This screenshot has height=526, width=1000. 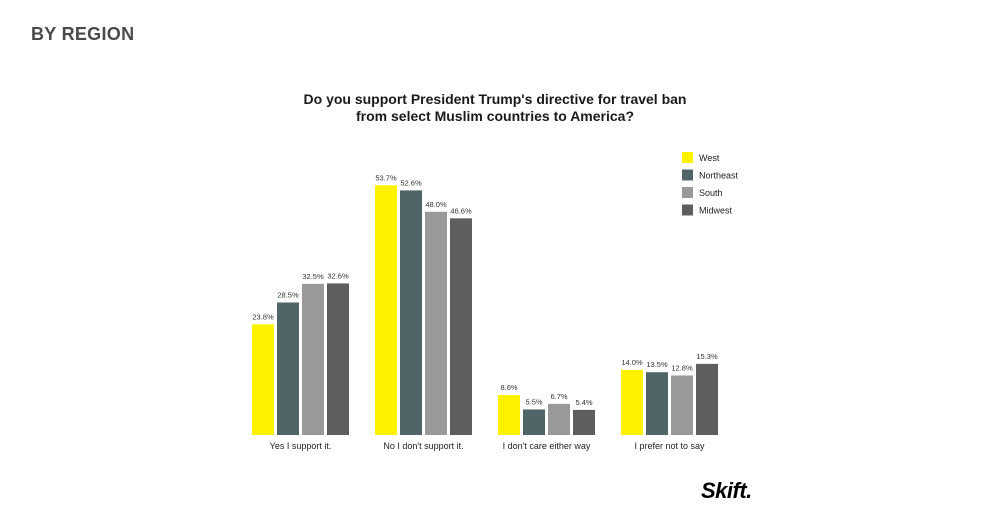 I want to click on bar-value-label: 32.5%, so click(x=313, y=276).